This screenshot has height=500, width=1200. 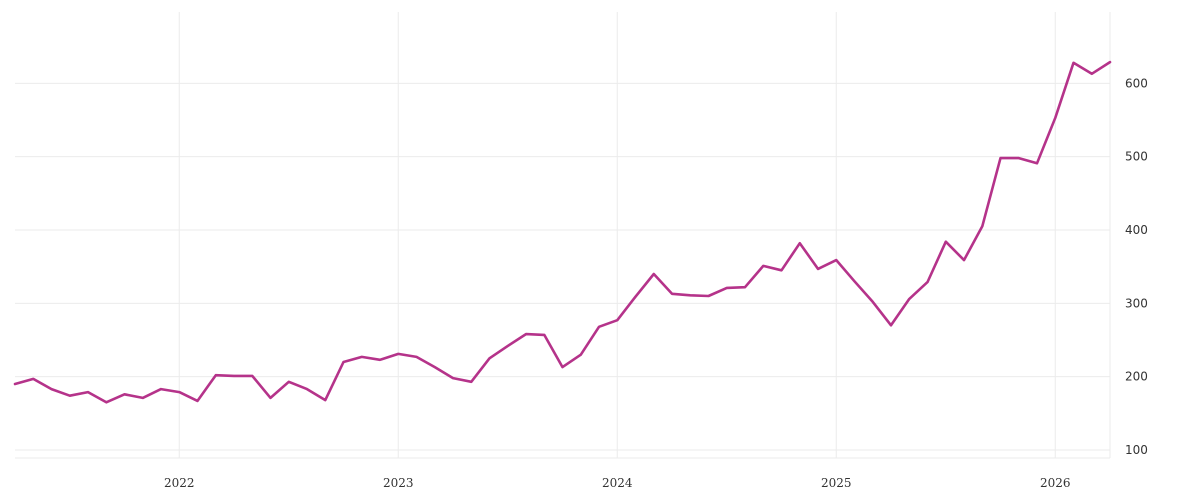 What do you see at coordinates (1055, 483) in the screenshot?
I see `x-tick-label: 2026` at bounding box center [1055, 483].